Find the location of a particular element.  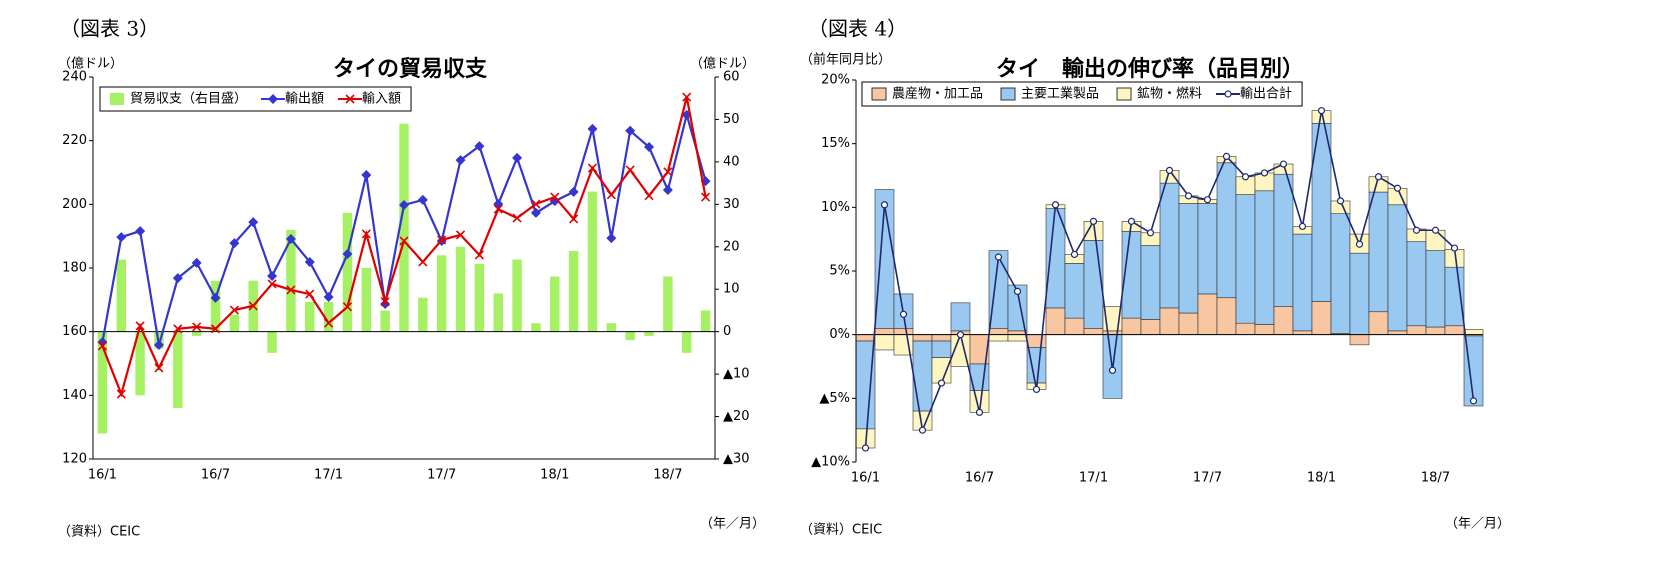

legend-marker is located at coordinates (1228, 94).